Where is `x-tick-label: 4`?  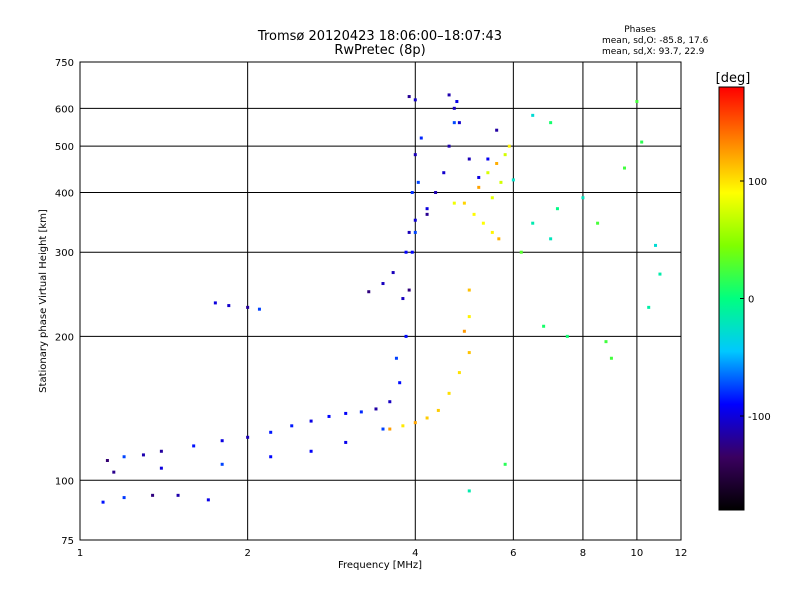
x-tick-label: 4 is located at coordinates (415, 553).